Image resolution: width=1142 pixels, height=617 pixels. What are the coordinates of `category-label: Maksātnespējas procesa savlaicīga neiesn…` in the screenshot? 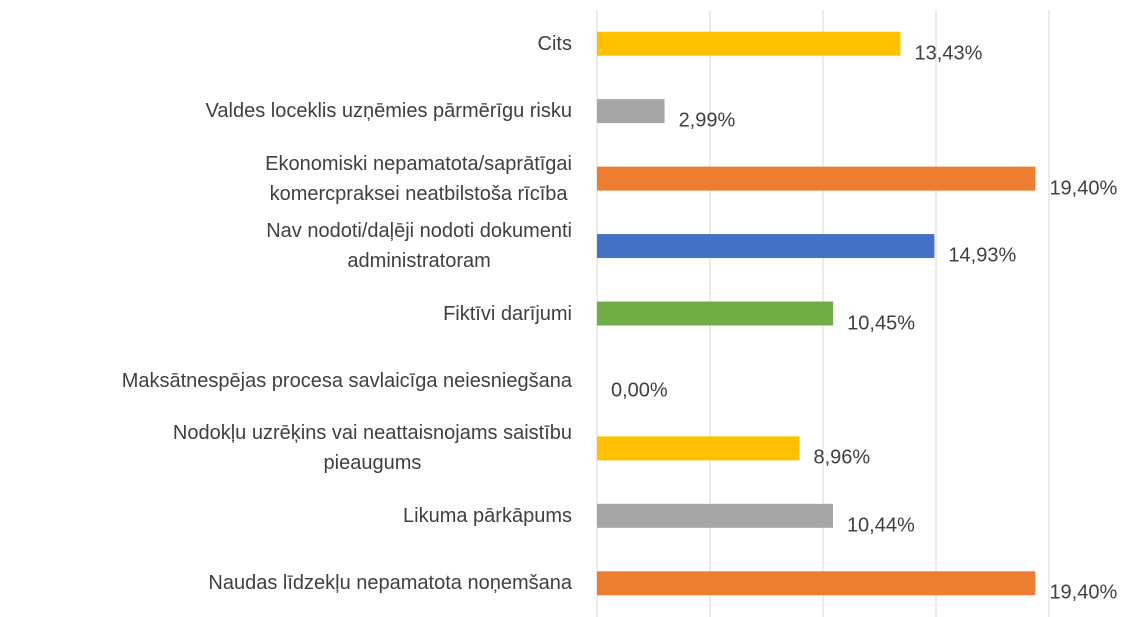 It's located at (346, 380).